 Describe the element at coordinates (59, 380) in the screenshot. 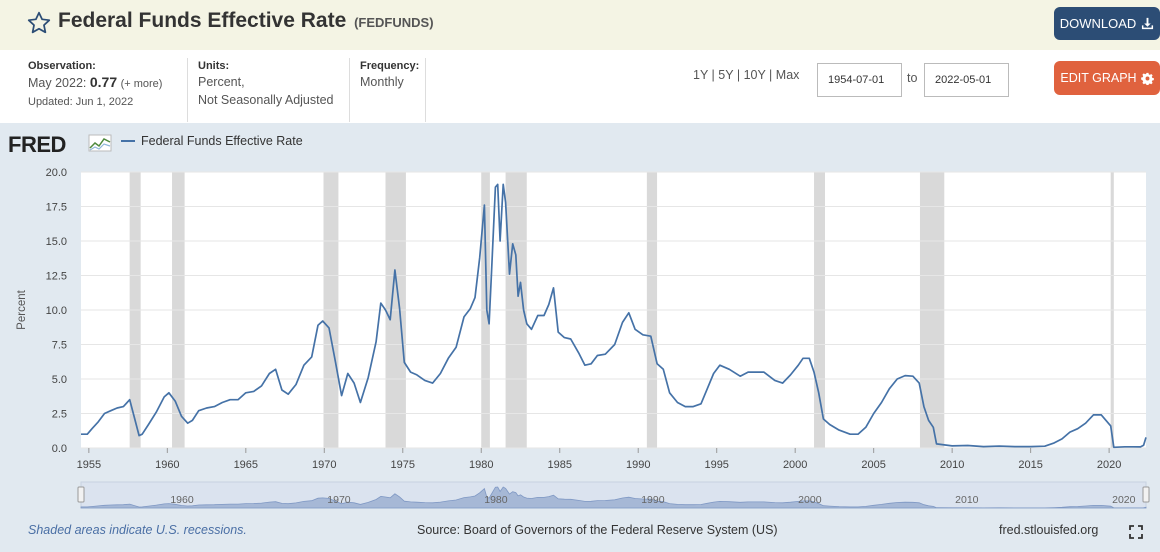

I see `y-tick-label: 5.0` at that location.